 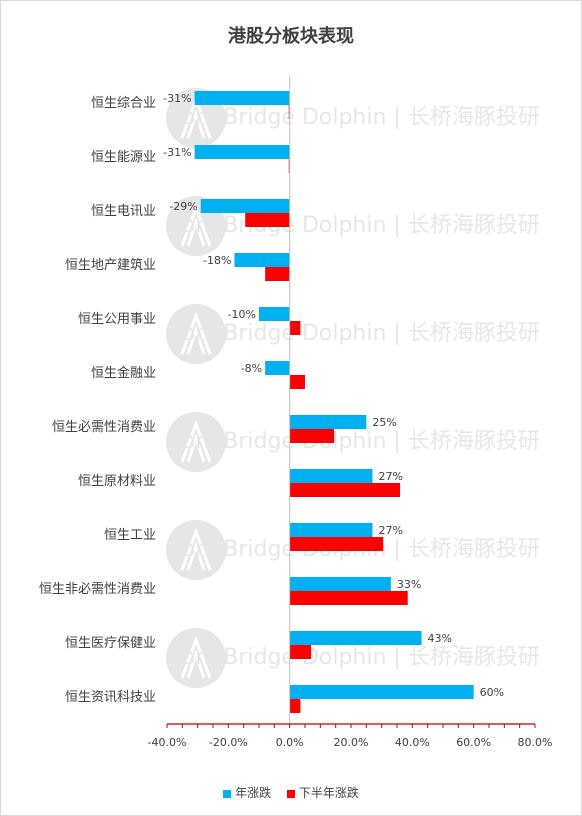 I want to click on x-tick-label: 40.0%, so click(x=412, y=742).